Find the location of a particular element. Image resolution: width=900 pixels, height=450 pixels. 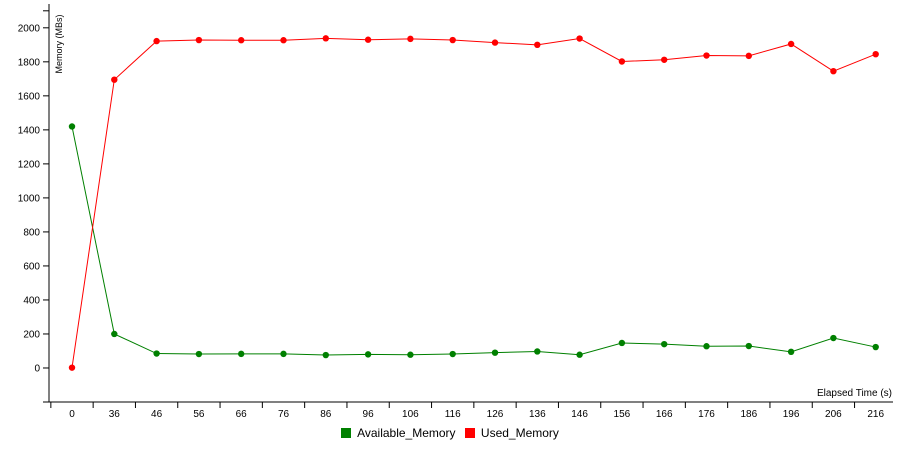

y-tick-label: 1200 is located at coordinates (29, 164).